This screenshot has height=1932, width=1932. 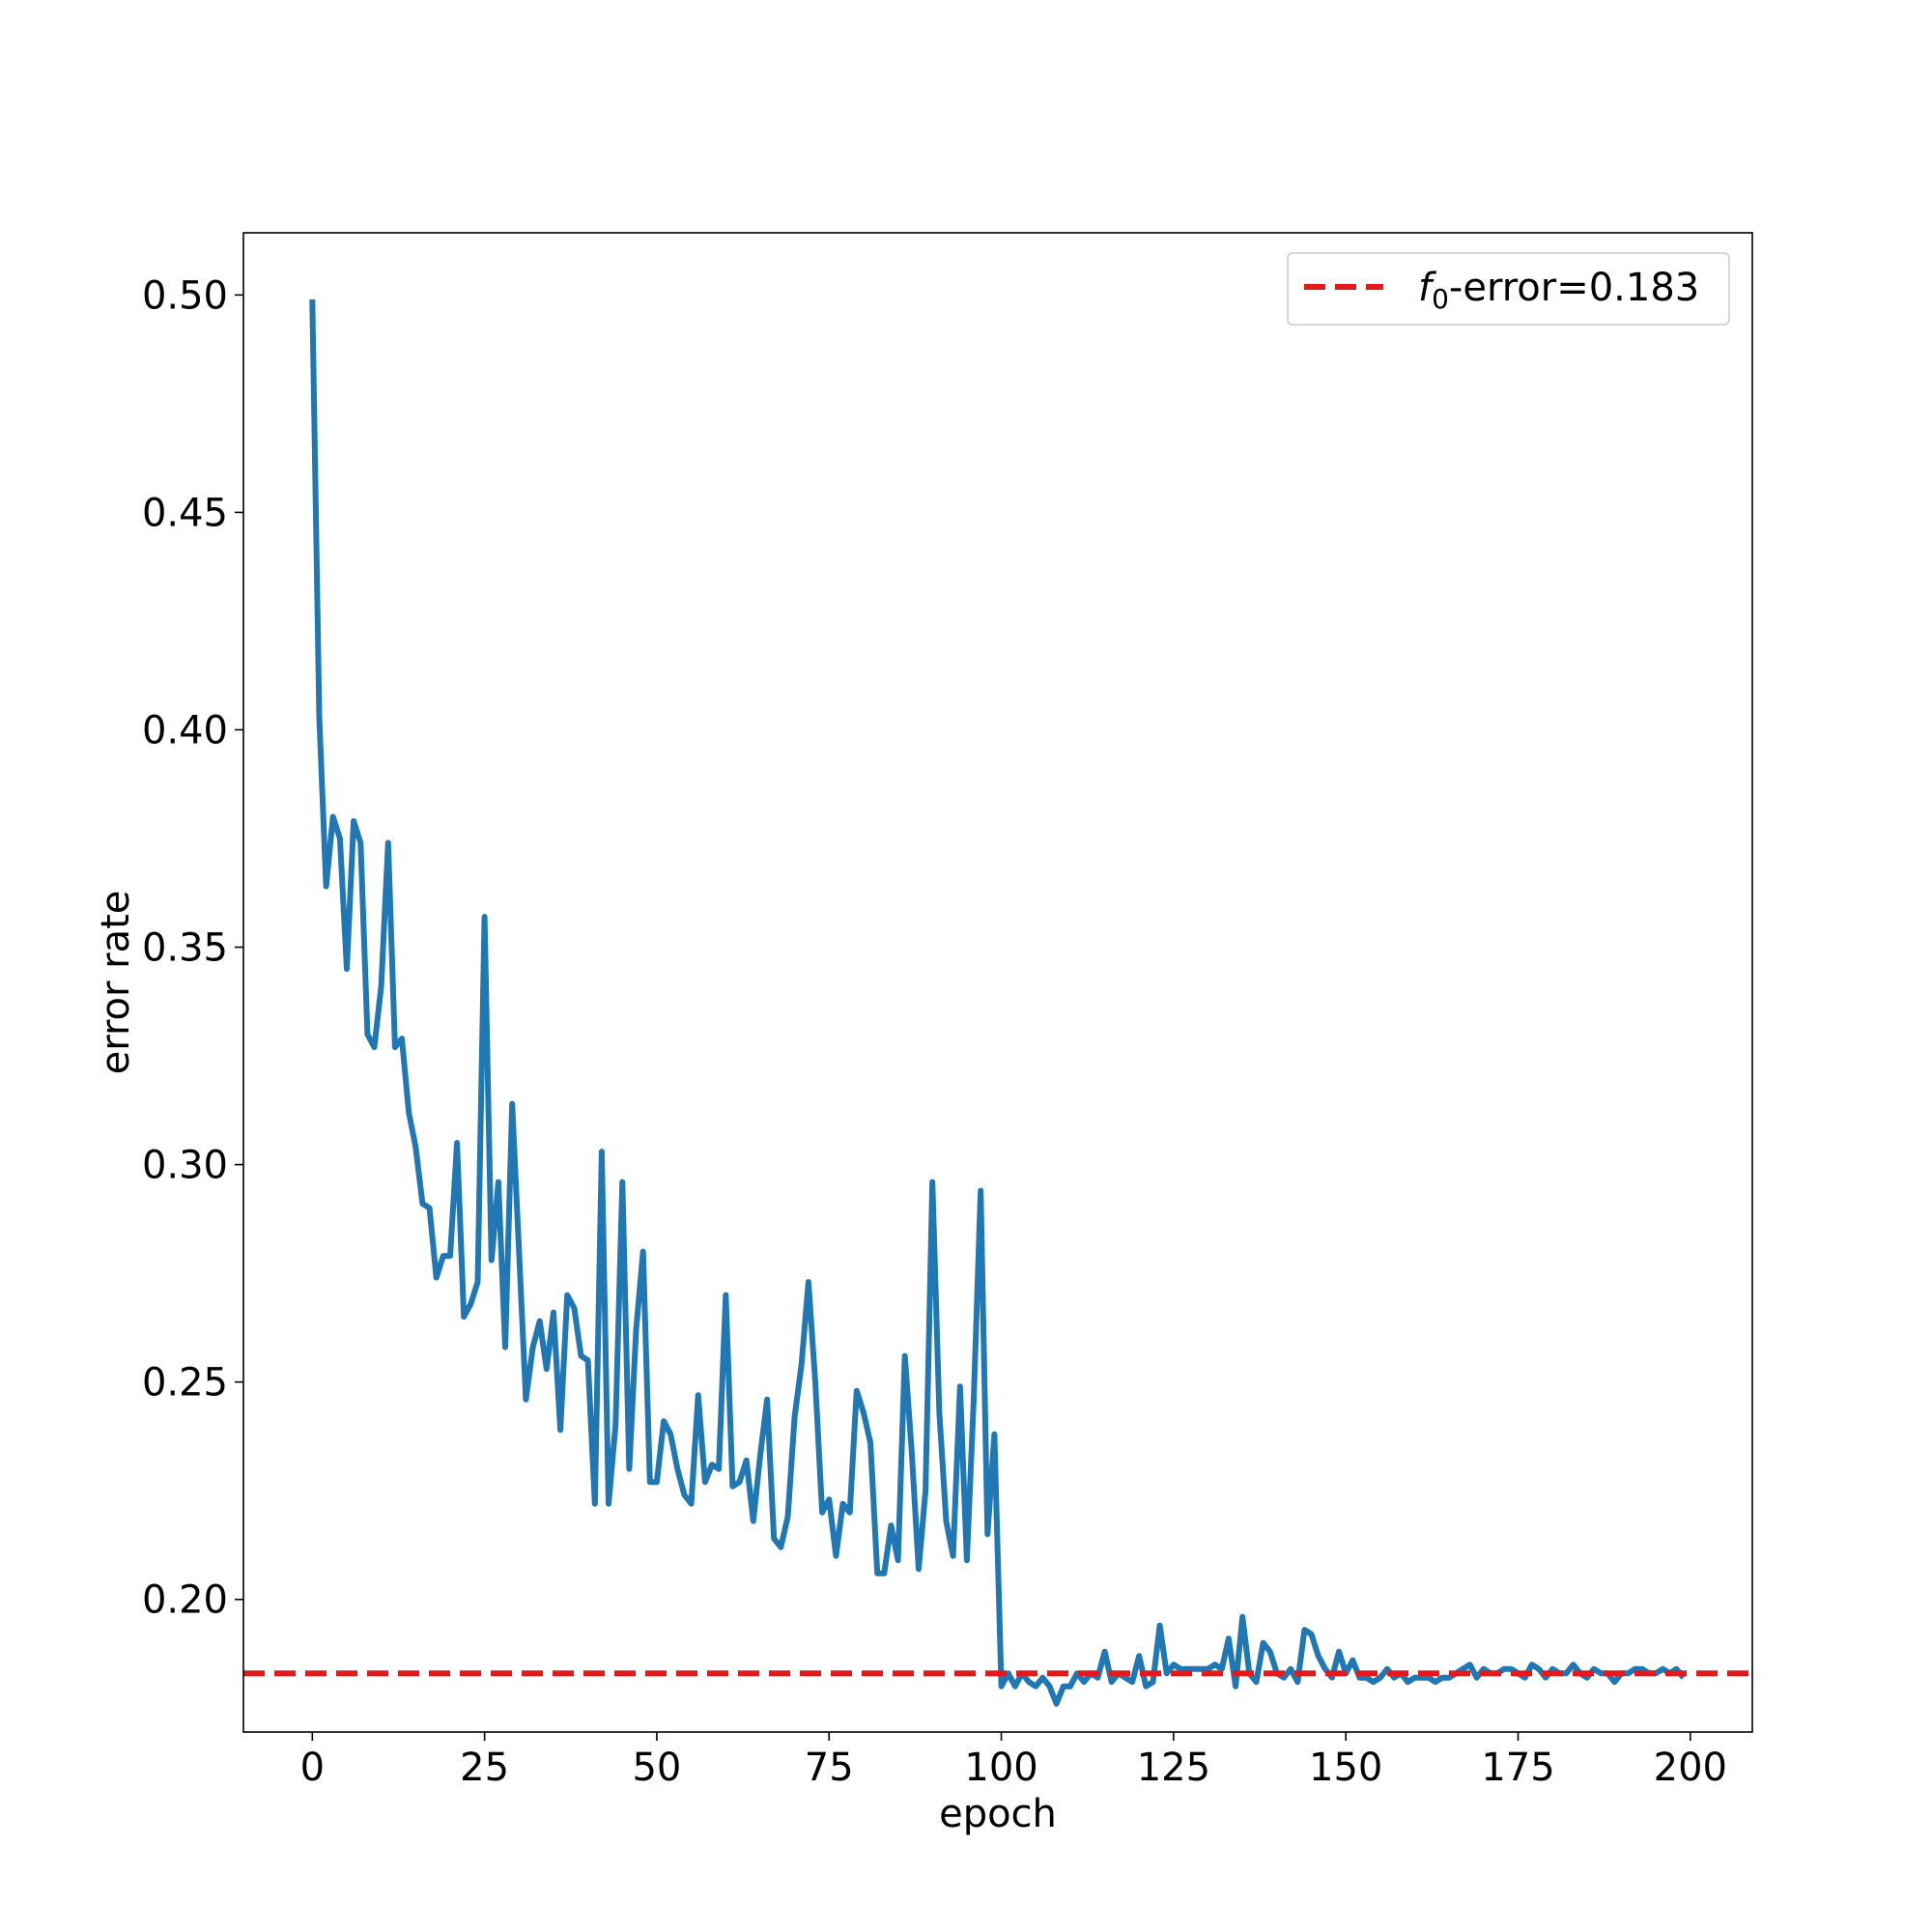 I want to click on x-axis: 0 25 50 75 100 125 150 175 200, so click(x=1013, y=1761).